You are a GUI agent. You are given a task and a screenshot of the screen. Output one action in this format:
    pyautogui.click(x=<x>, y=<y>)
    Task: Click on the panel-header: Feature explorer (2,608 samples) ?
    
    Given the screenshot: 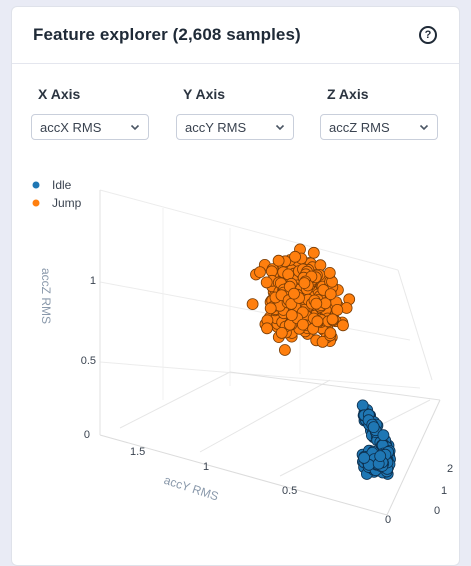 What is the action you would take?
    pyautogui.click(x=235, y=35)
    